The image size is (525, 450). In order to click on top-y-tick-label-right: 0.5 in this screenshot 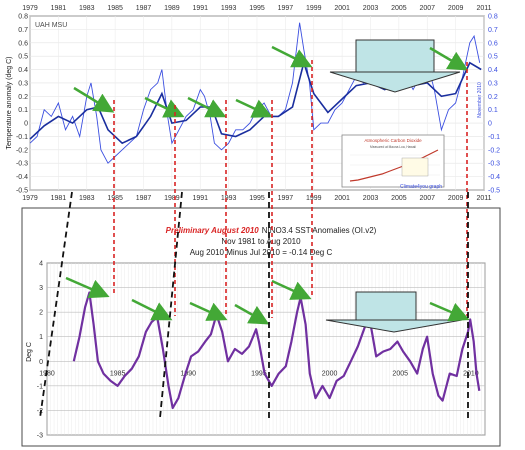, I will do `click(493, 57)`.